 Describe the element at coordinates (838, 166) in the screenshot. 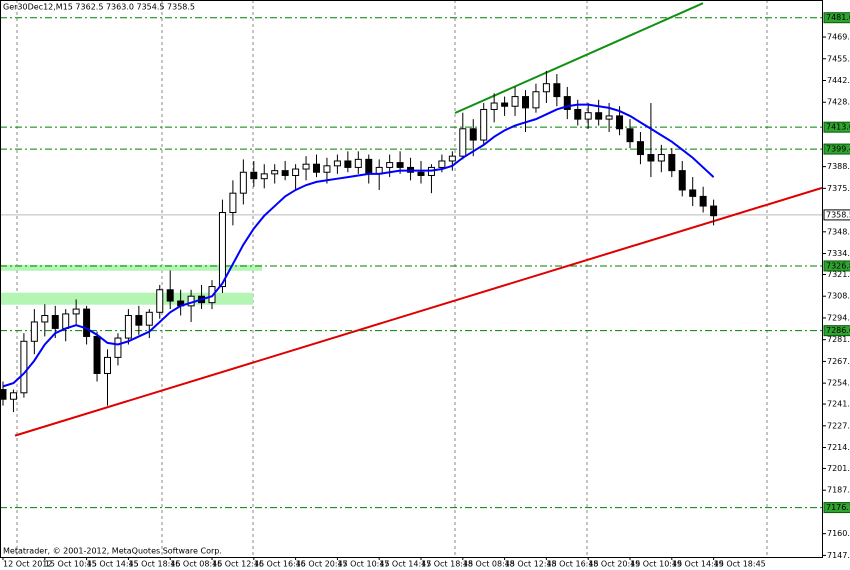

I see `y-tick-label: 7388.5` at that location.